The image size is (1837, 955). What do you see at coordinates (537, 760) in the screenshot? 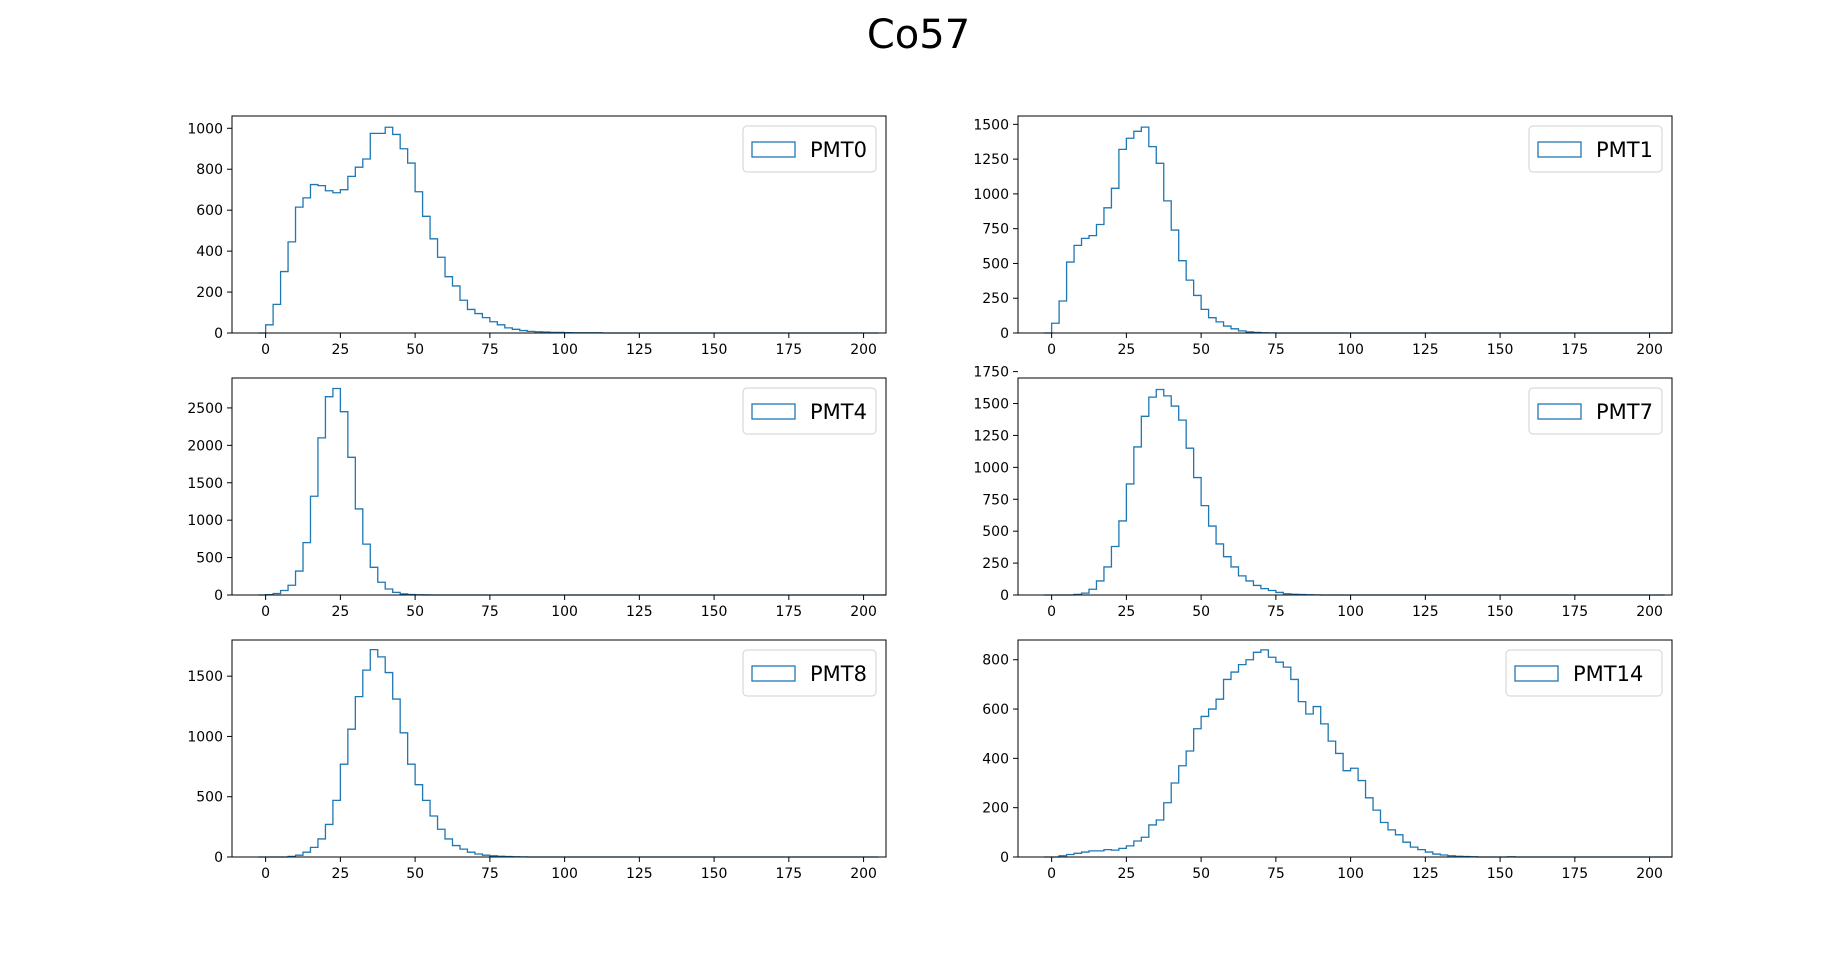
I see `subplot-pmt8: 0 25 50 75 100 125 150 175 200 0 500 1000 1500 PMT8` at bounding box center [537, 760].